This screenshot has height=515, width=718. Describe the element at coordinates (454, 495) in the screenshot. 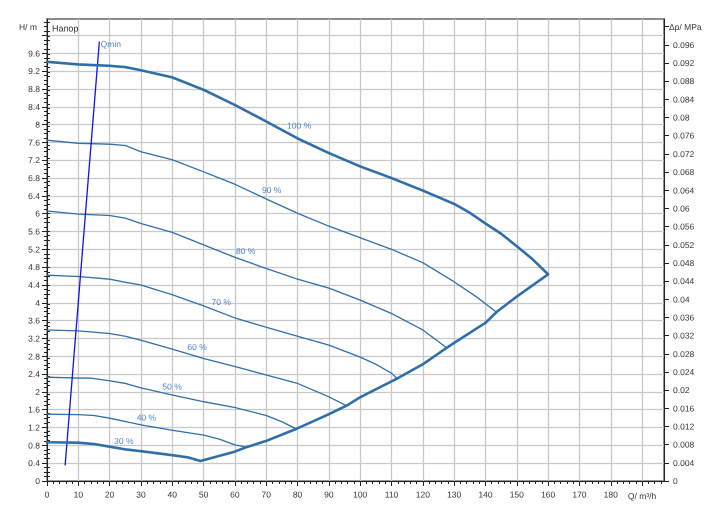

I see `x-tick-label: 130` at that location.